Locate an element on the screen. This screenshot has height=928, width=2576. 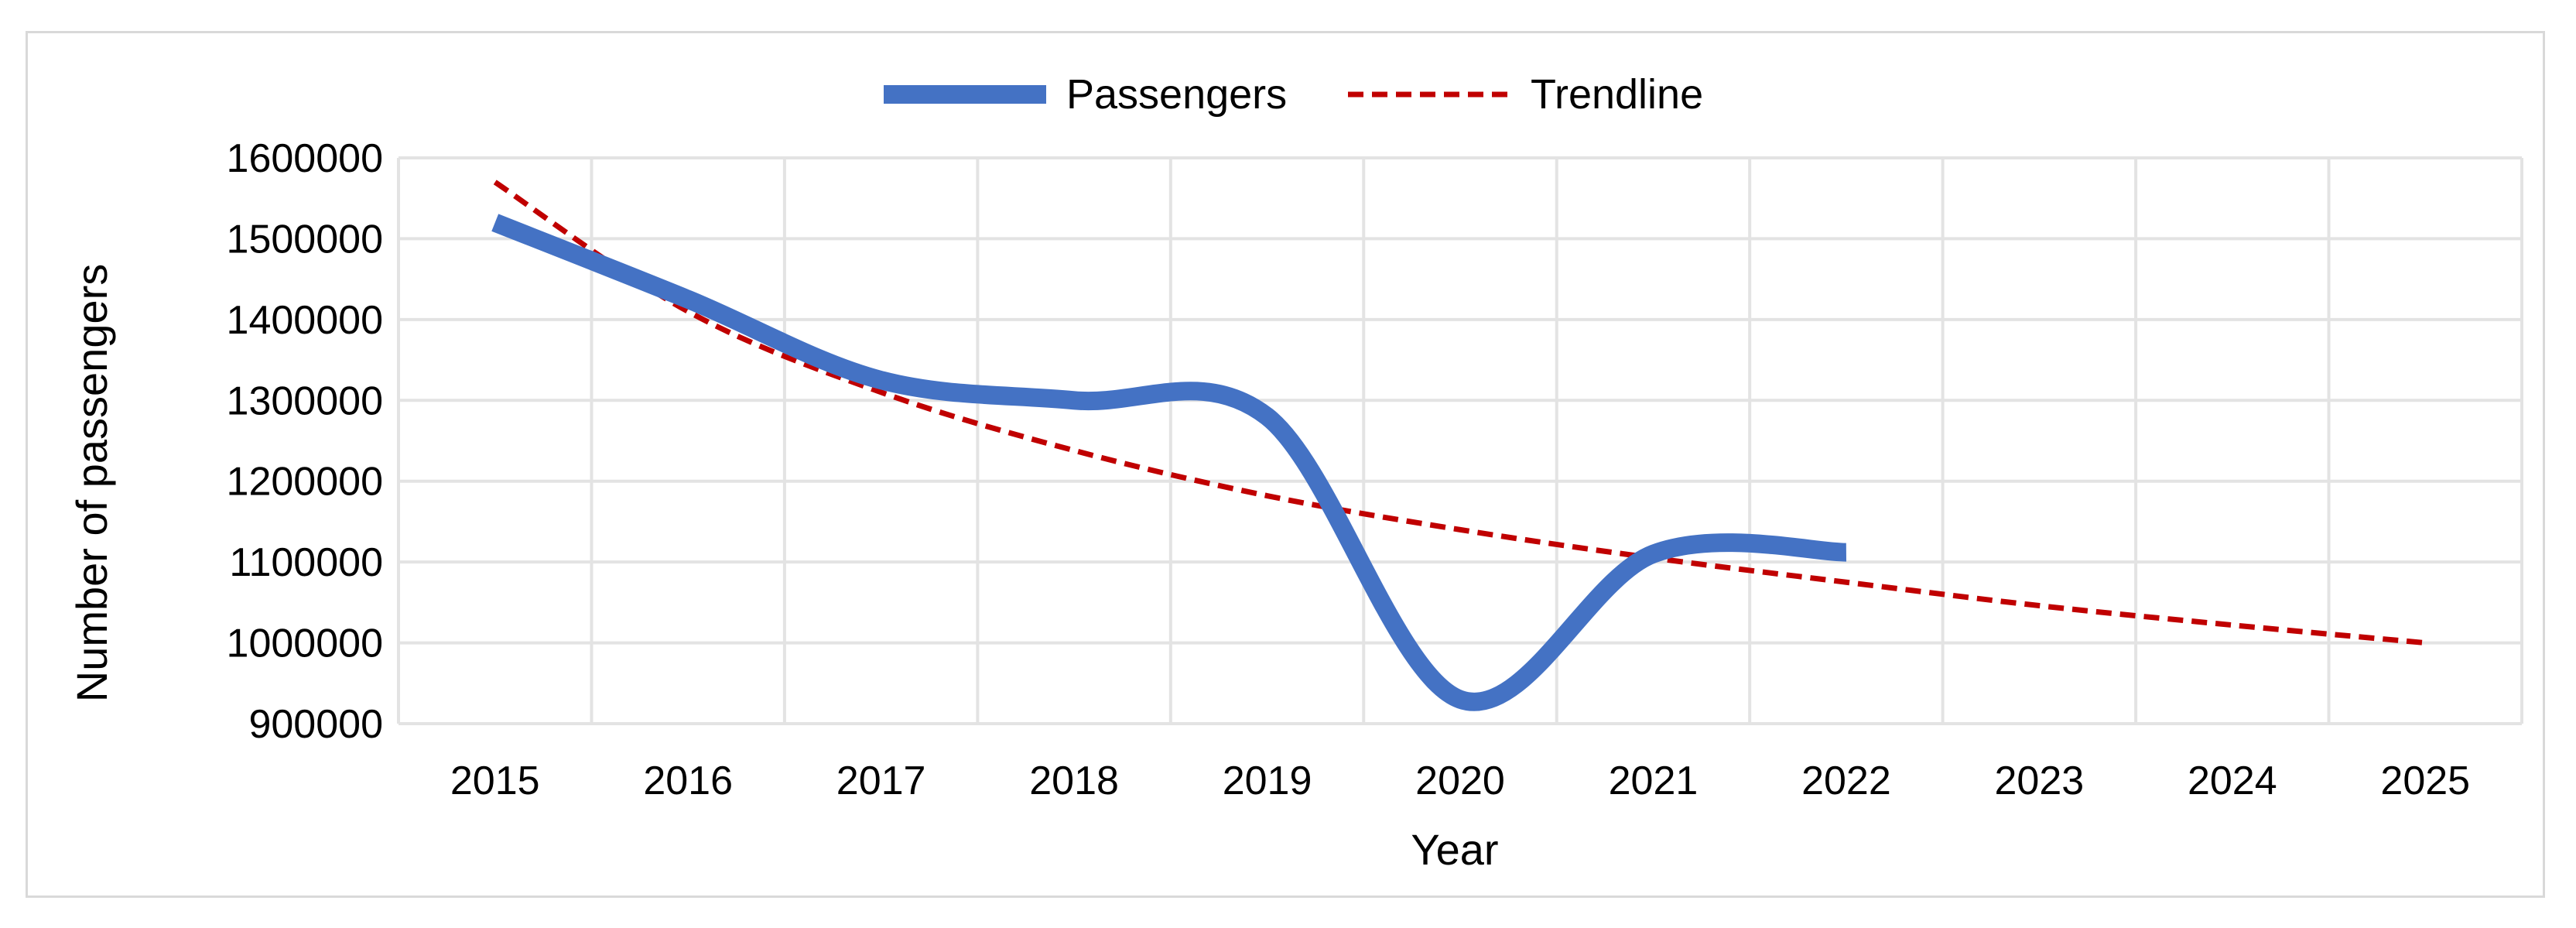
legend: Passengers Trendline is located at coordinates (1294, 94).